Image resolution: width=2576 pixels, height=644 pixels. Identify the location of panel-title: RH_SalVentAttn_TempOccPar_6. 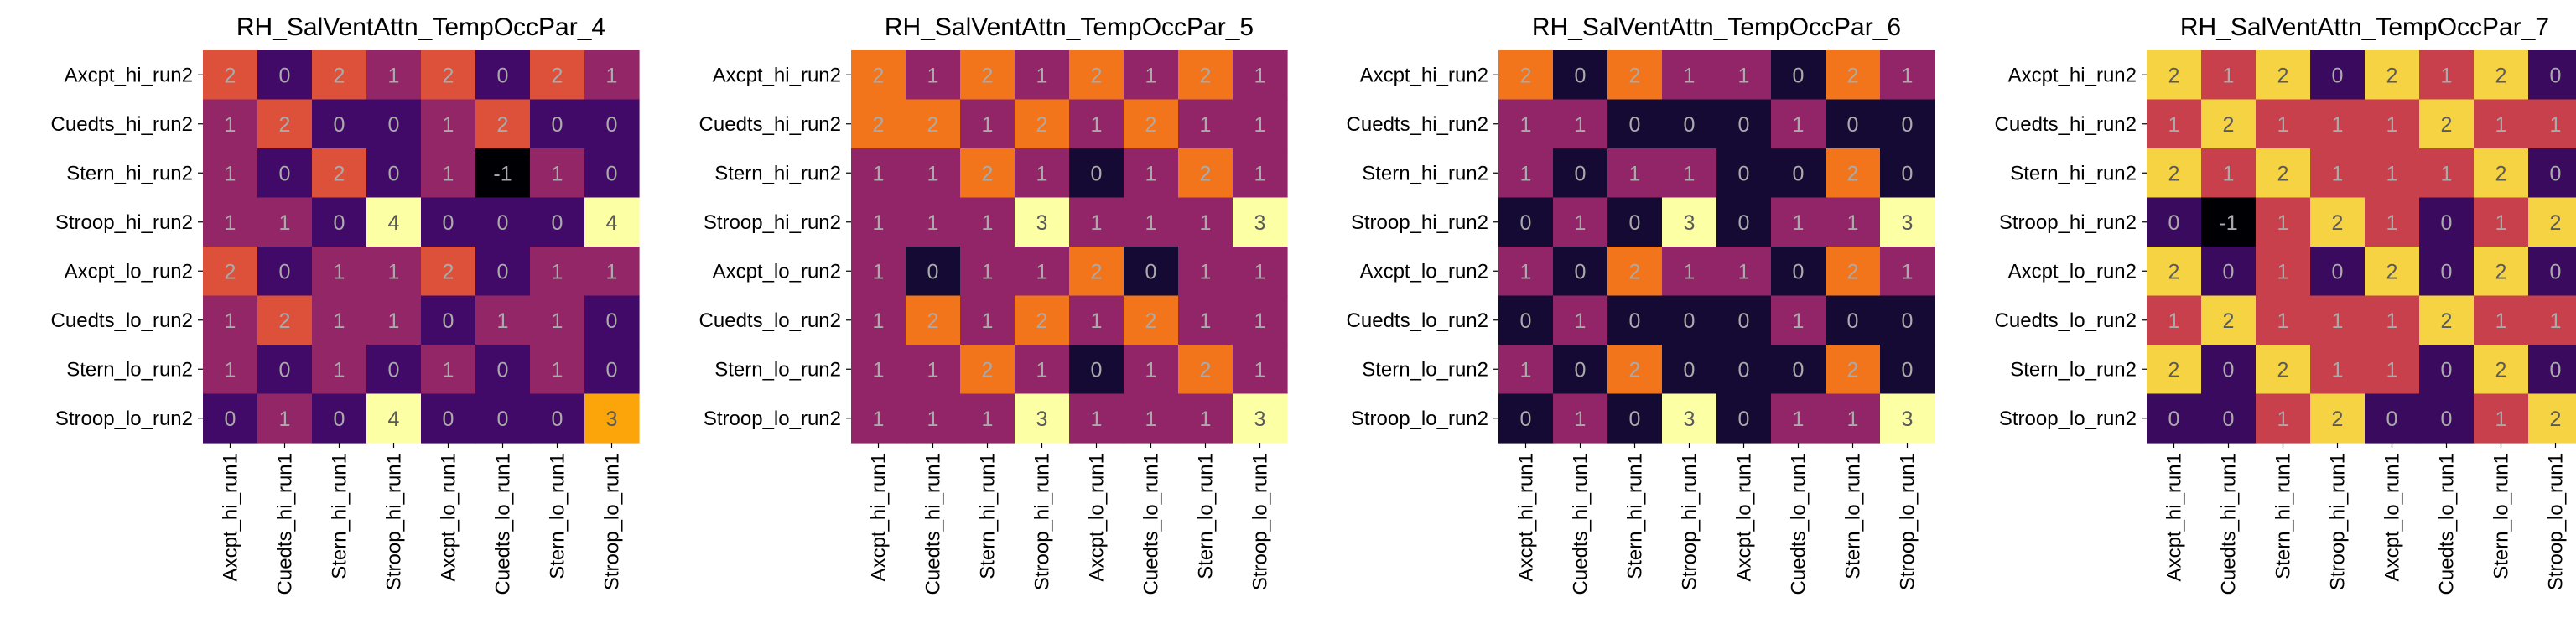
(1716, 27).